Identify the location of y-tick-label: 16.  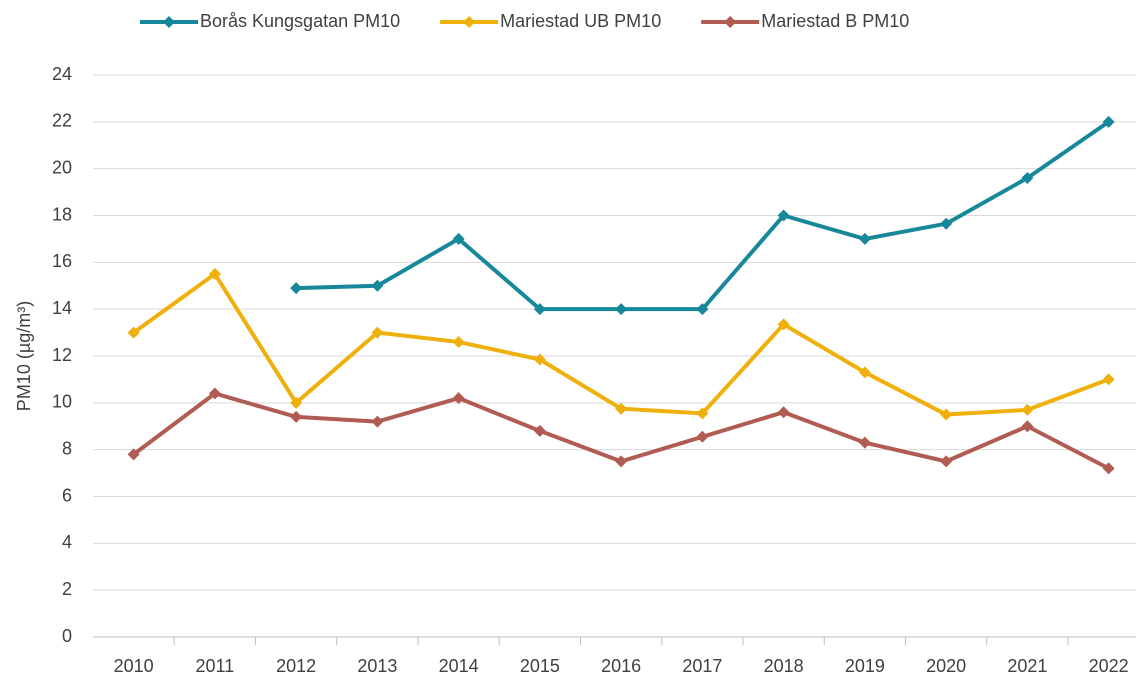
(62, 261).